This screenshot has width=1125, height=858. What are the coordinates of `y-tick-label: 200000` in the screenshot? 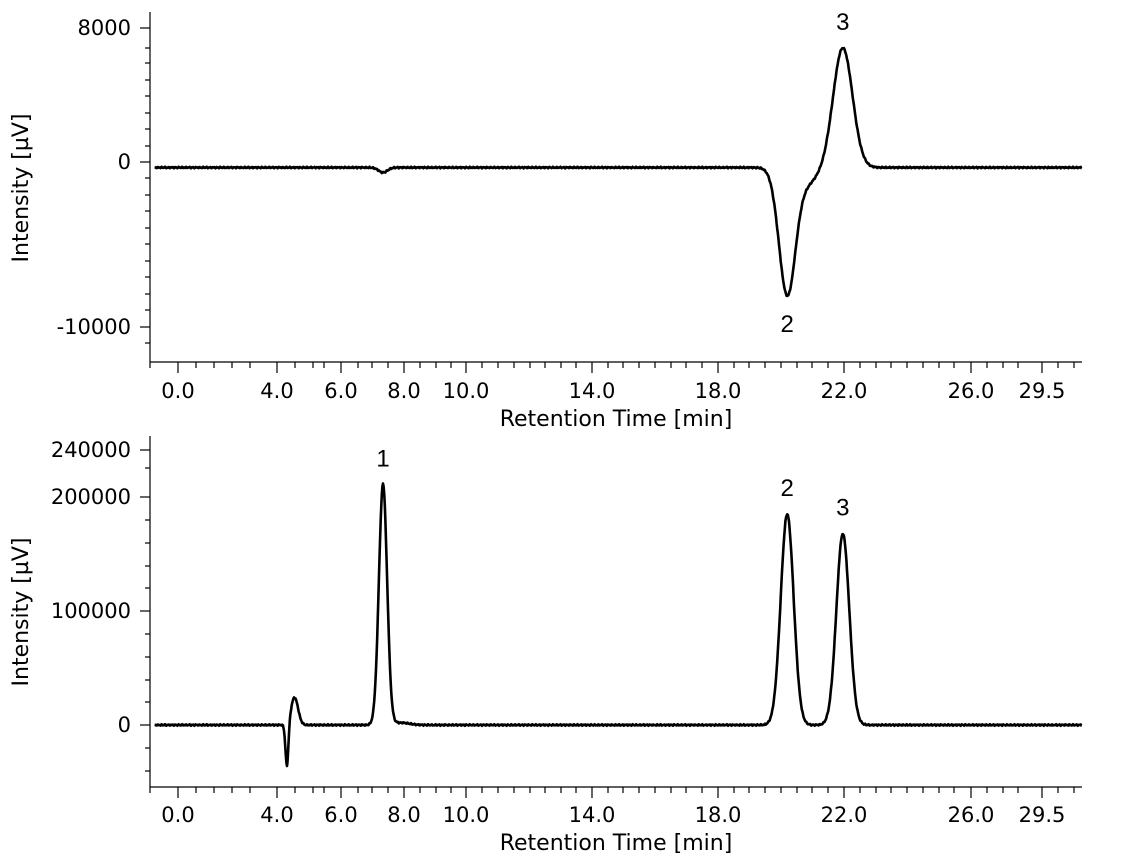 It's located at (91, 497).